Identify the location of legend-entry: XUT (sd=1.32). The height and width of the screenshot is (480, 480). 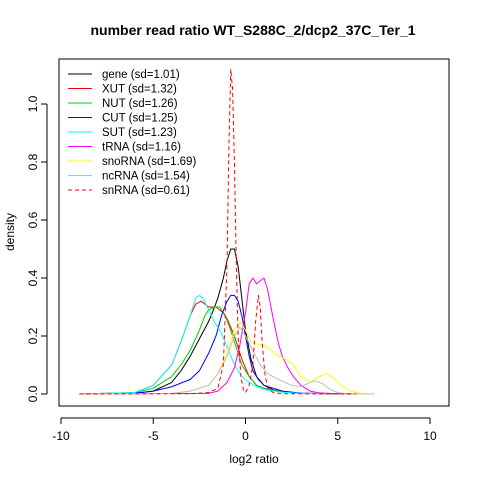
(139, 90).